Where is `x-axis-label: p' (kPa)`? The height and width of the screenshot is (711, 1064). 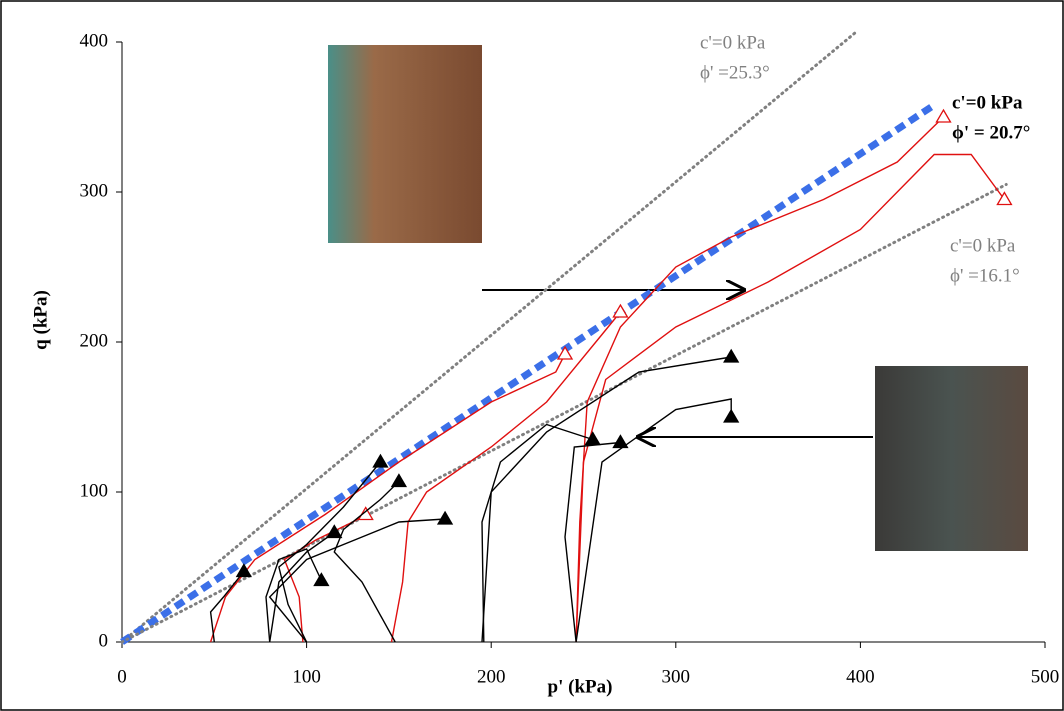
x-axis-label: p' (kPa) is located at coordinates (580, 686).